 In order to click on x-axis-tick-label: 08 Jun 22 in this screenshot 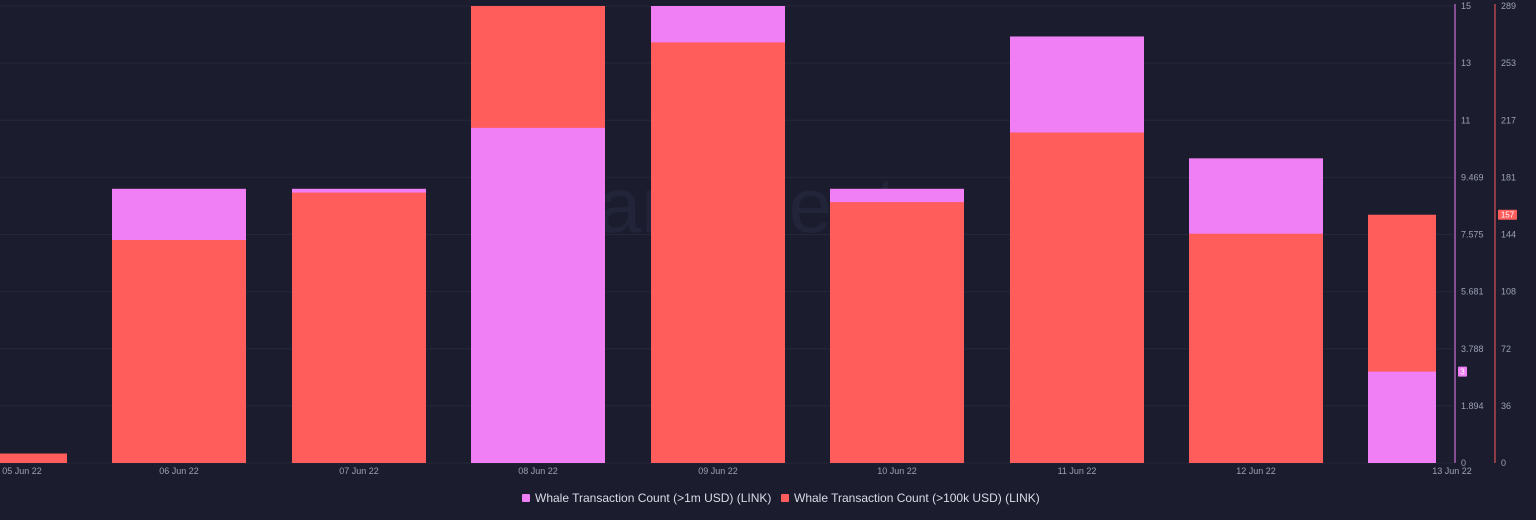, I will do `click(538, 471)`.